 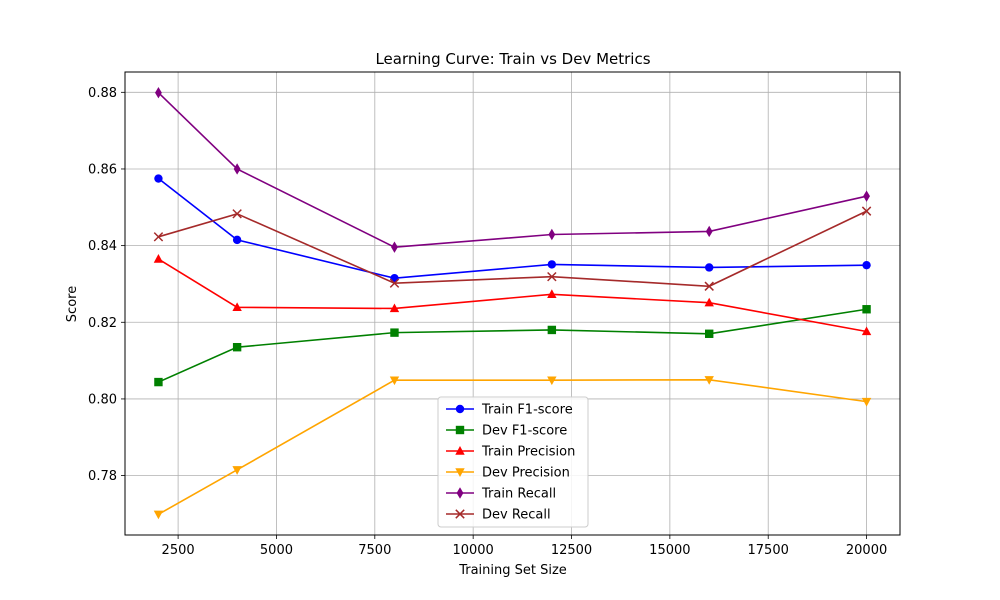 I want to click on legend-label: Train Recall, so click(x=518, y=494).